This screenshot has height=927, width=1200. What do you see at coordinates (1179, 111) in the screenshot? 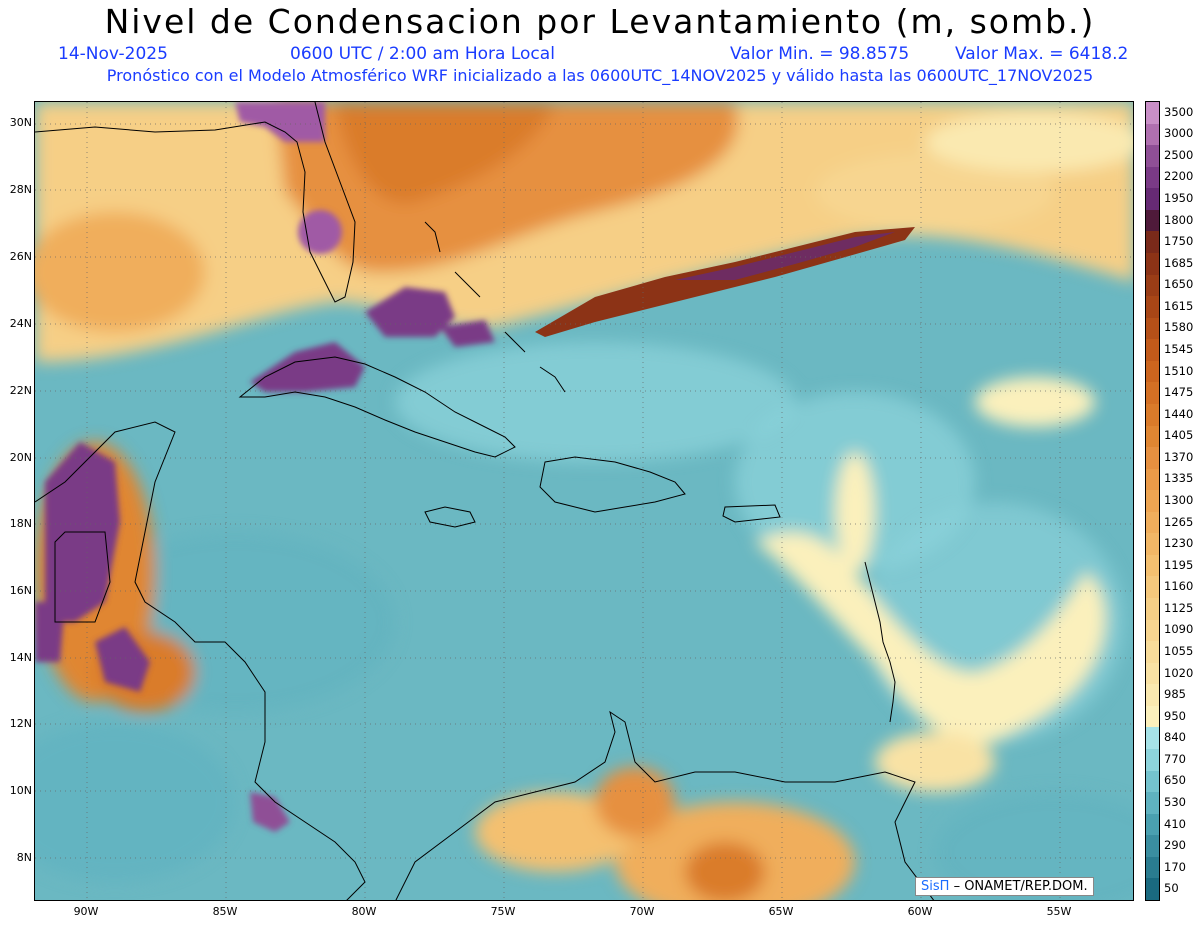
I see `colorbar-label: 3500` at bounding box center [1179, 111].